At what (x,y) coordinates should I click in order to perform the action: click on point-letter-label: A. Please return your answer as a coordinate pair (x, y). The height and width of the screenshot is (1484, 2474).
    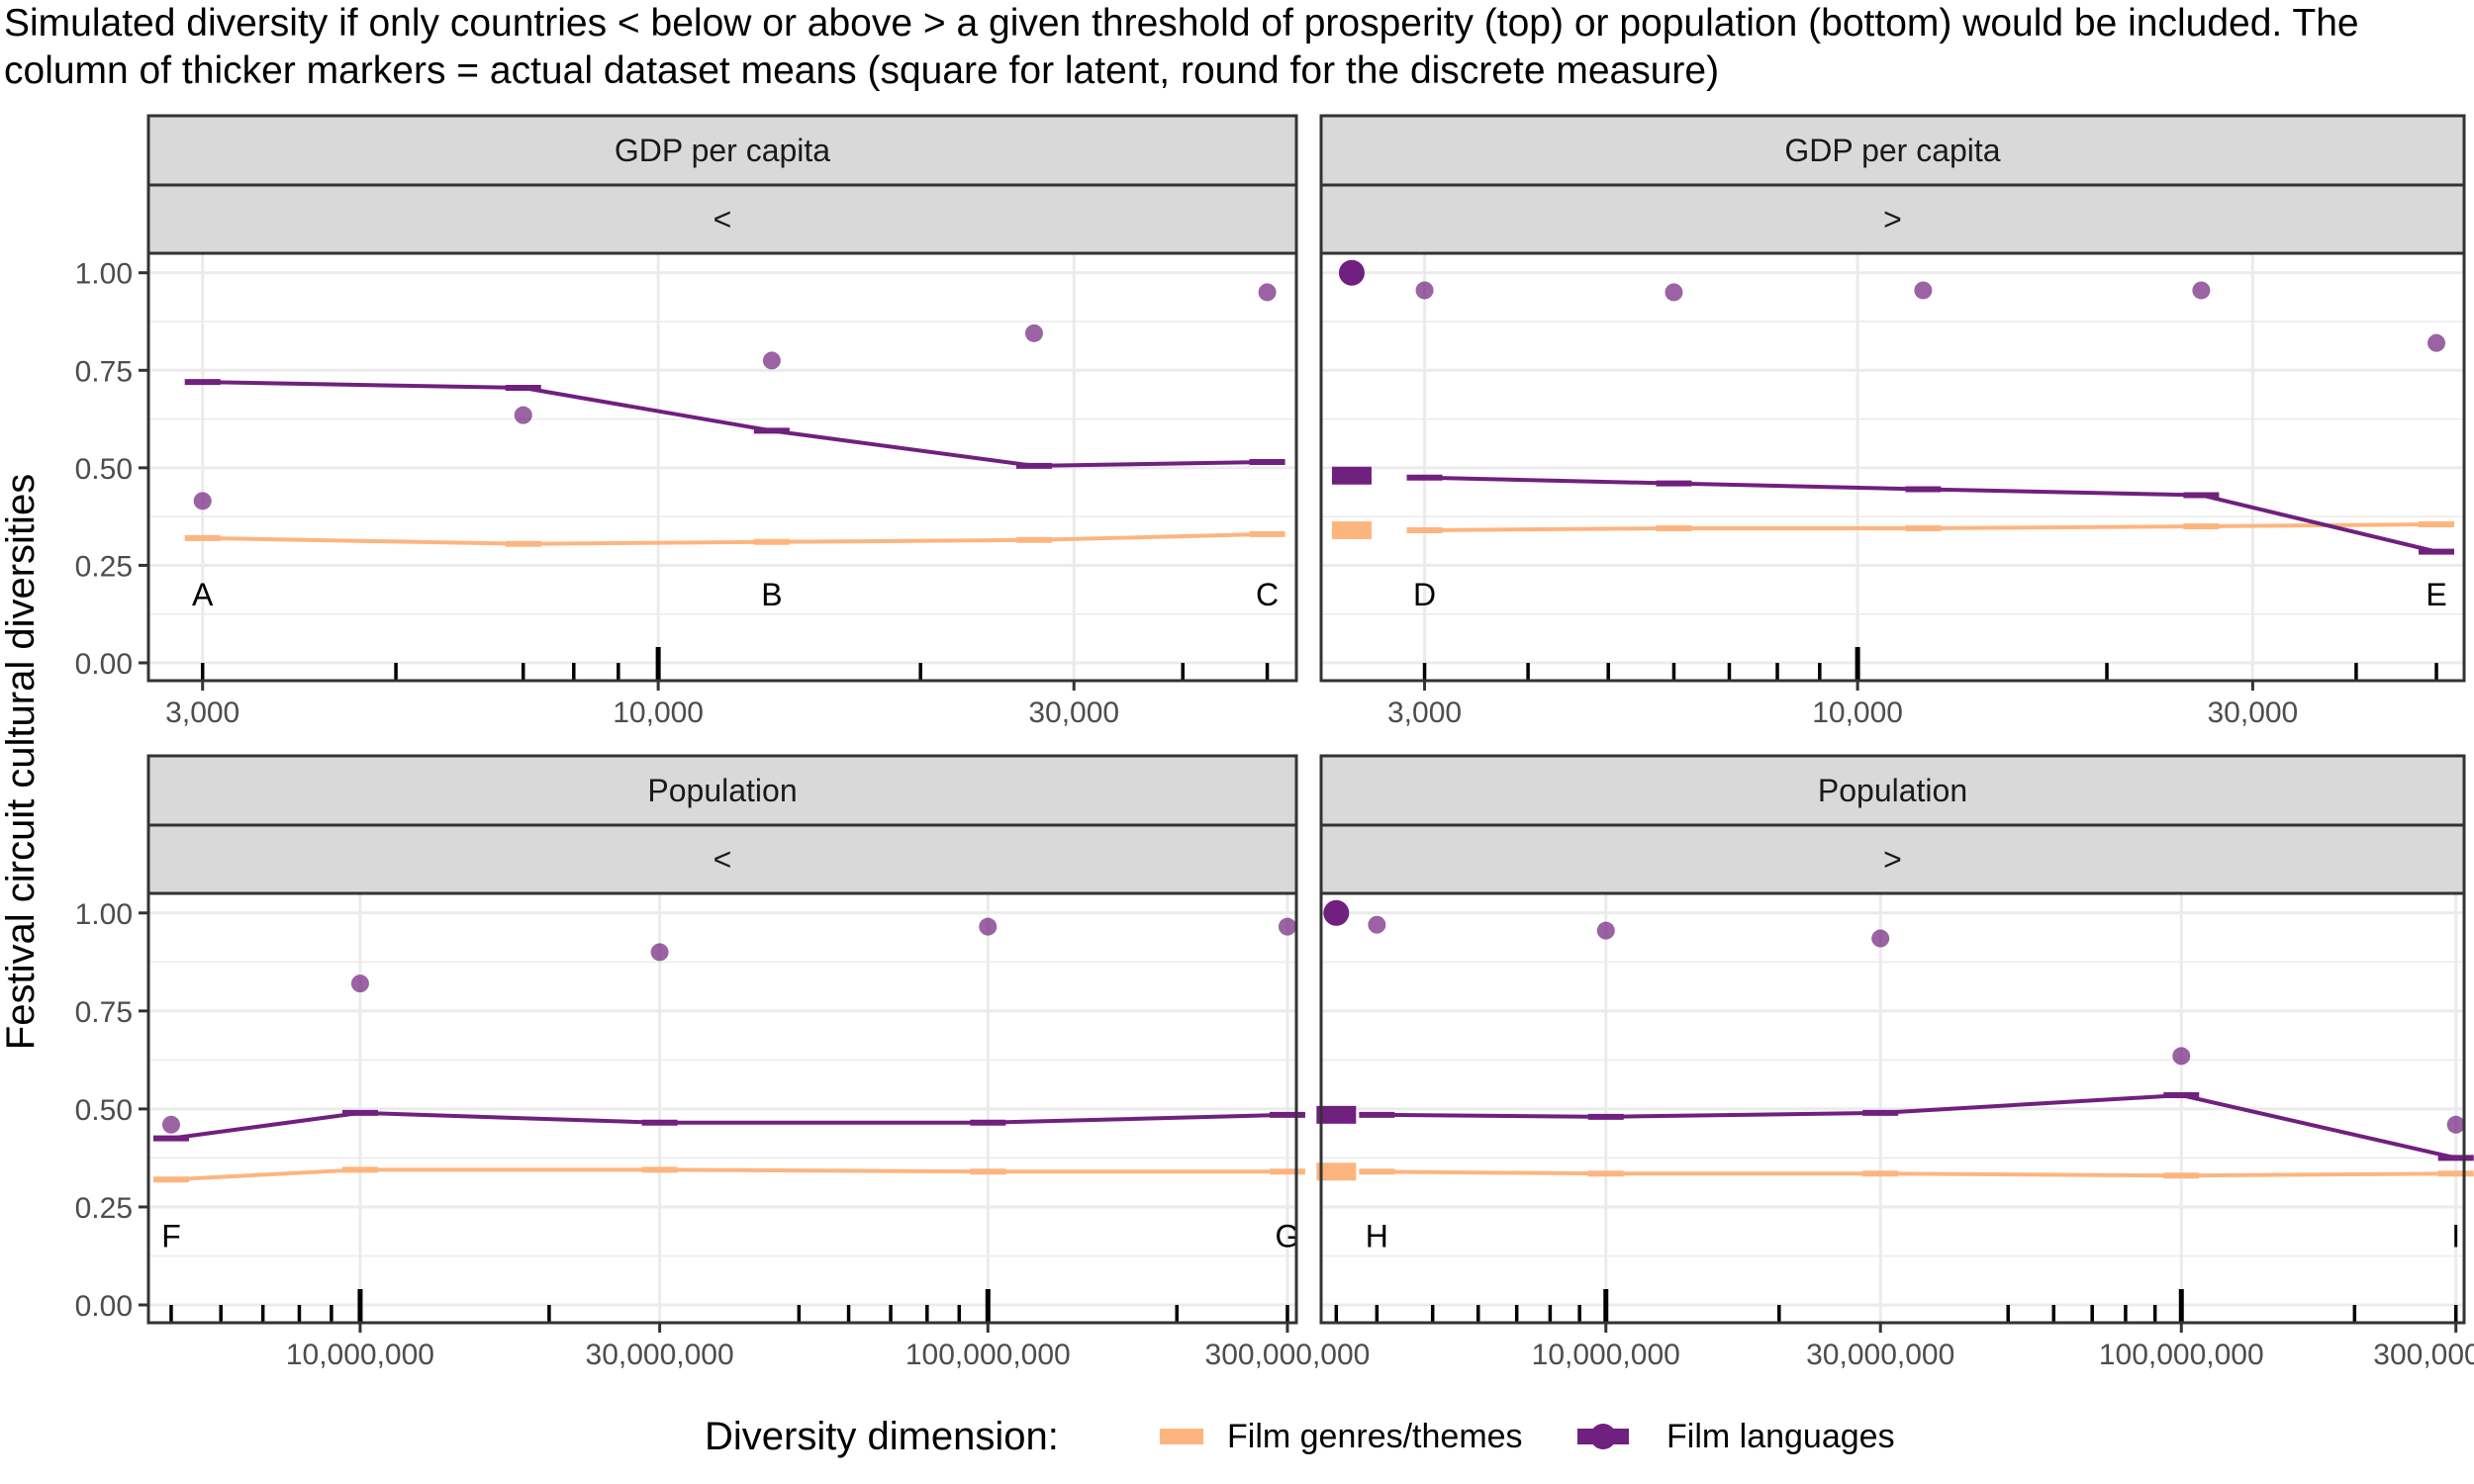
    Looking at the image, I should click on (203, 594).